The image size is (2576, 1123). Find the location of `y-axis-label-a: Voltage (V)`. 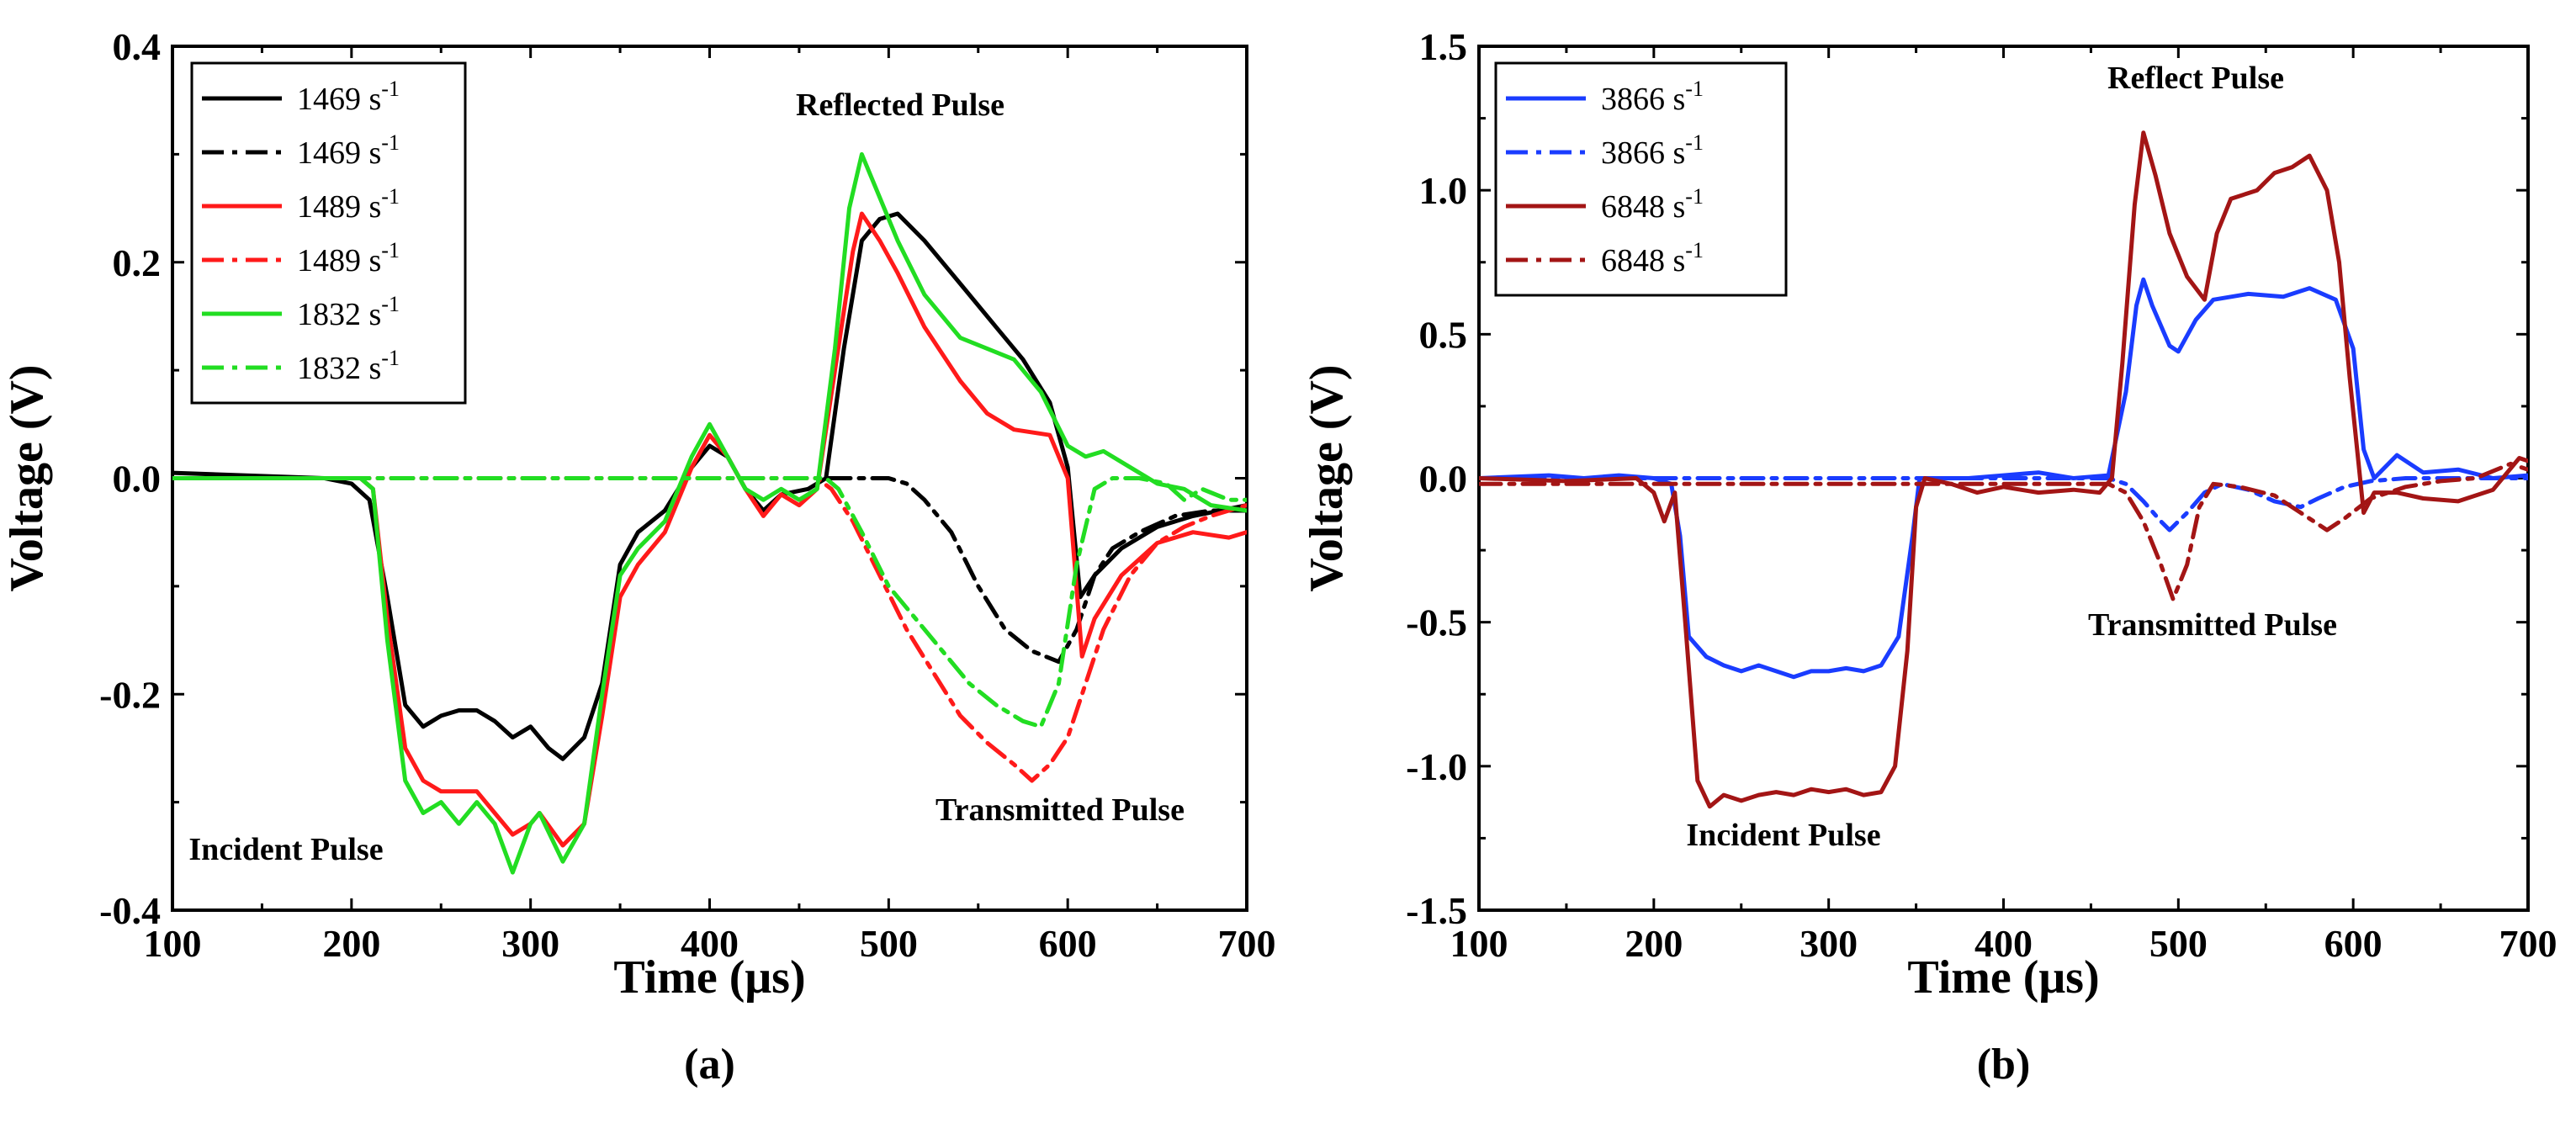

y-axis-label-a: Voltage (V) is located at coordinates (27, 478).